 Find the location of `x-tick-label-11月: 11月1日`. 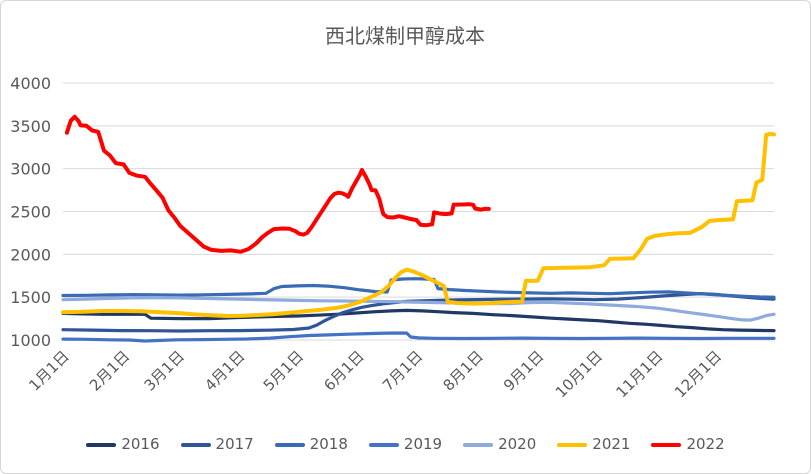

x-tick-label-11月: 11月1日 is located at coordinates (639, 374).